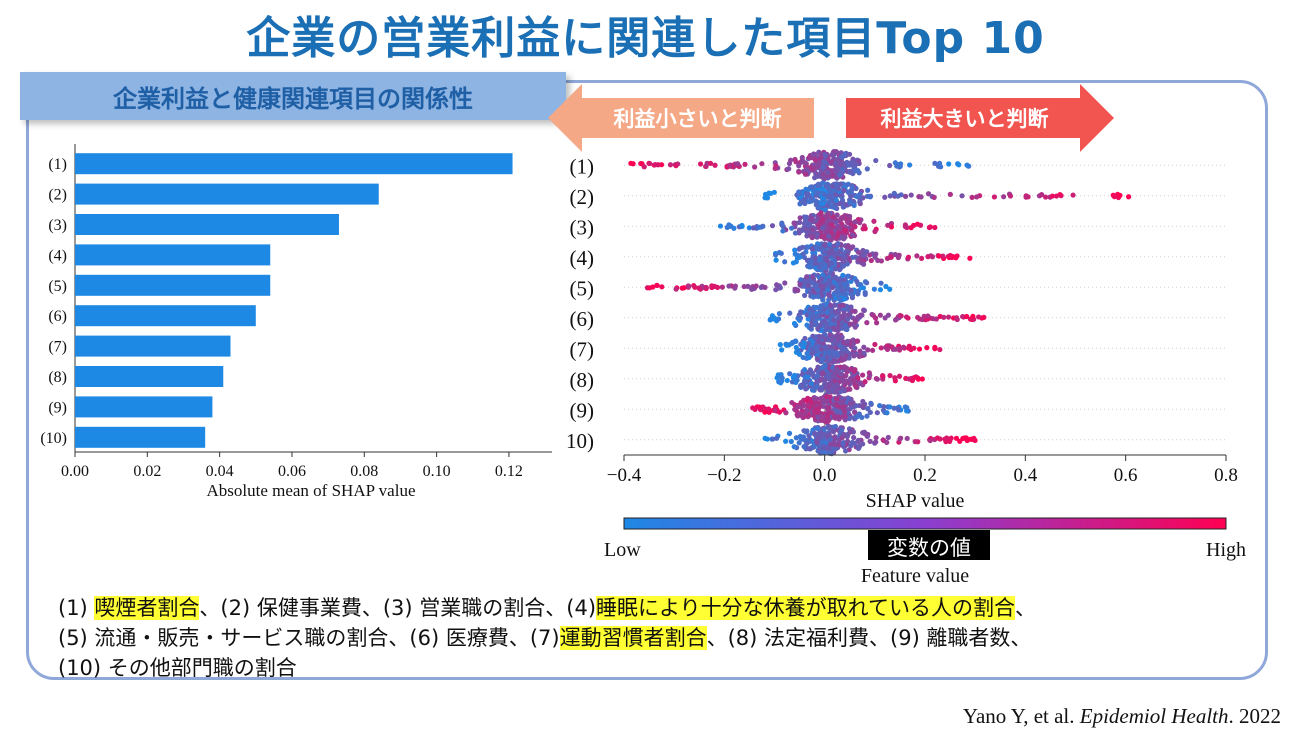 This screenshot has height=735, width=1291. Describe the element at coordinates (582, 227) in the screenshot. I see `beeswarm-label-3: (3)` at that location.